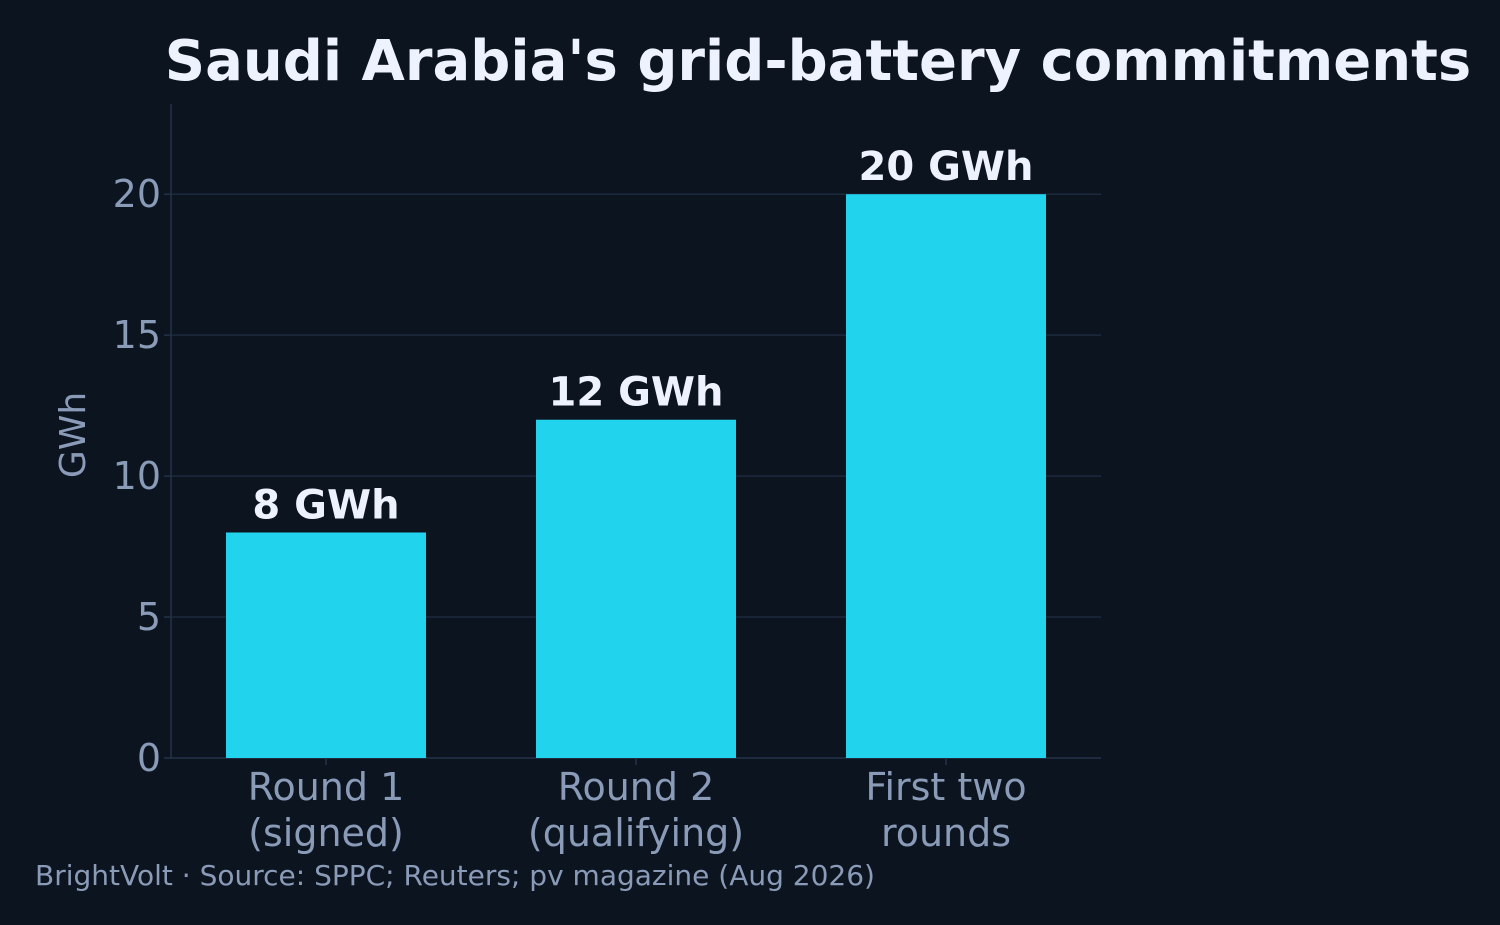 The width and height of the screenshot is (1500, 925). I want to click on y-tick-label: 0, so click(149, 758).